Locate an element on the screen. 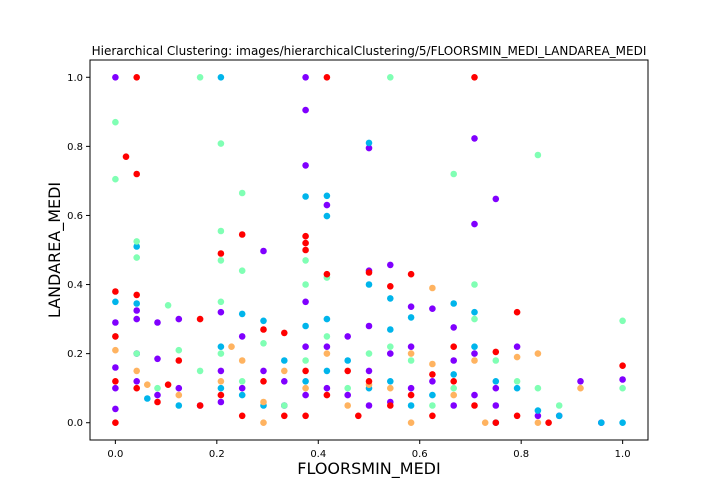 This screenshot has width=720, height=504. y-tick-label: 0.4 is located at coordinates (75, 285).